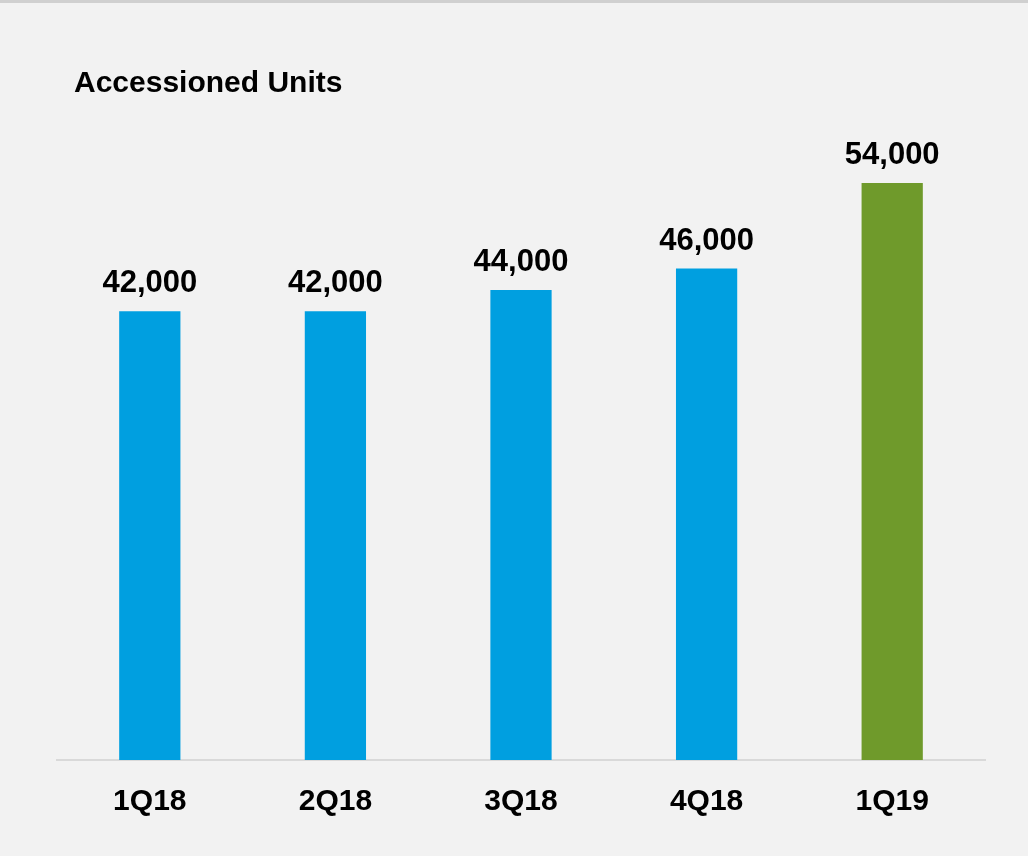 This screenshot has width=1028, height=856. I want to click on data-label: 44,000, so click(521, 260).